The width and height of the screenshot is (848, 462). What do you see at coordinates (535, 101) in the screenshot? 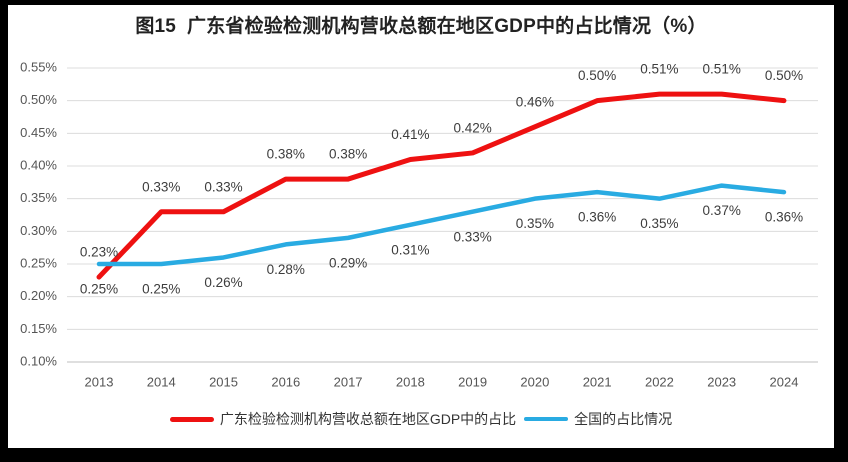
I see `data-label: 0.46%` at bounding box center [535, 101].